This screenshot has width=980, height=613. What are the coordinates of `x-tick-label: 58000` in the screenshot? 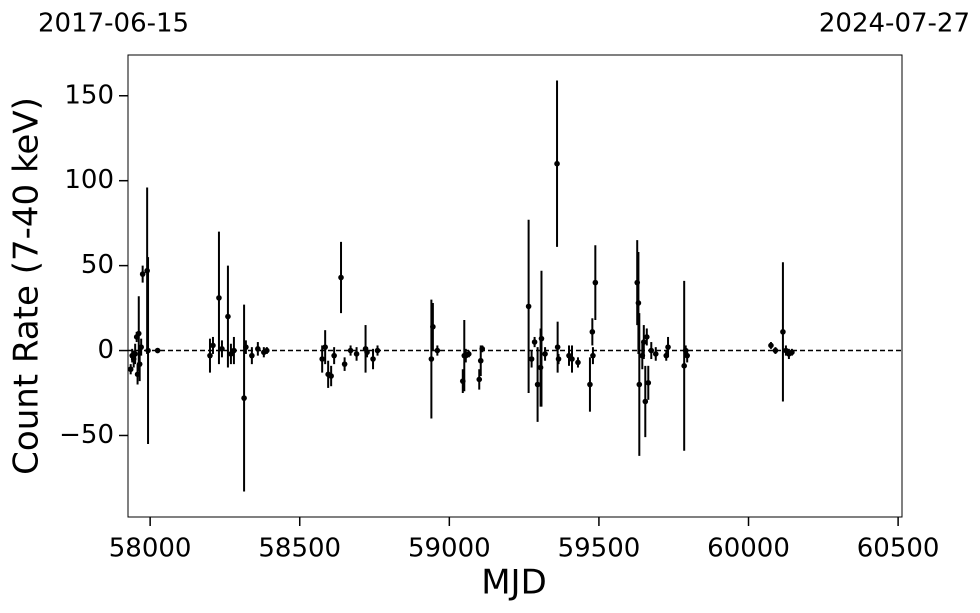 It's located at (150, 549).